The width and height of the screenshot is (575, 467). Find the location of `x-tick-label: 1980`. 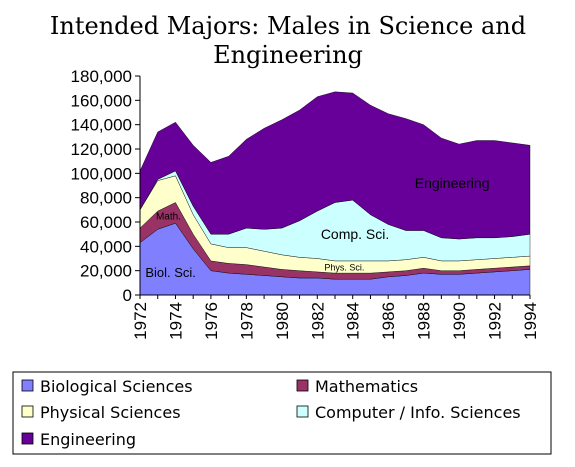

x-tick-label: 1980 is located at coordinates (282, 321).